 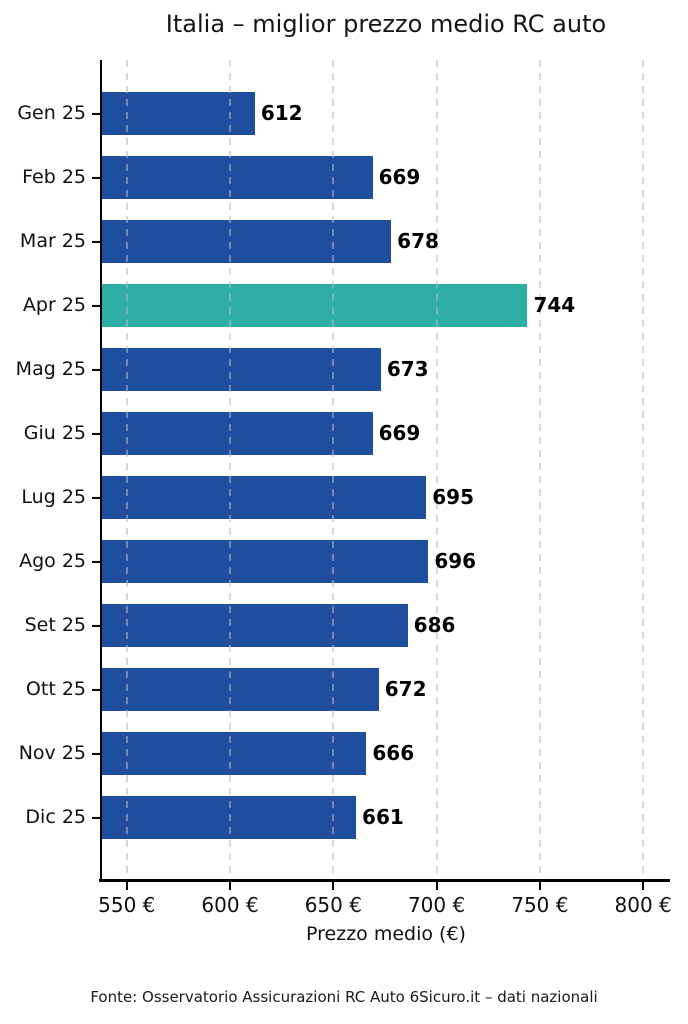 I want to click on x-axis-line, so click(x=384, y=880).